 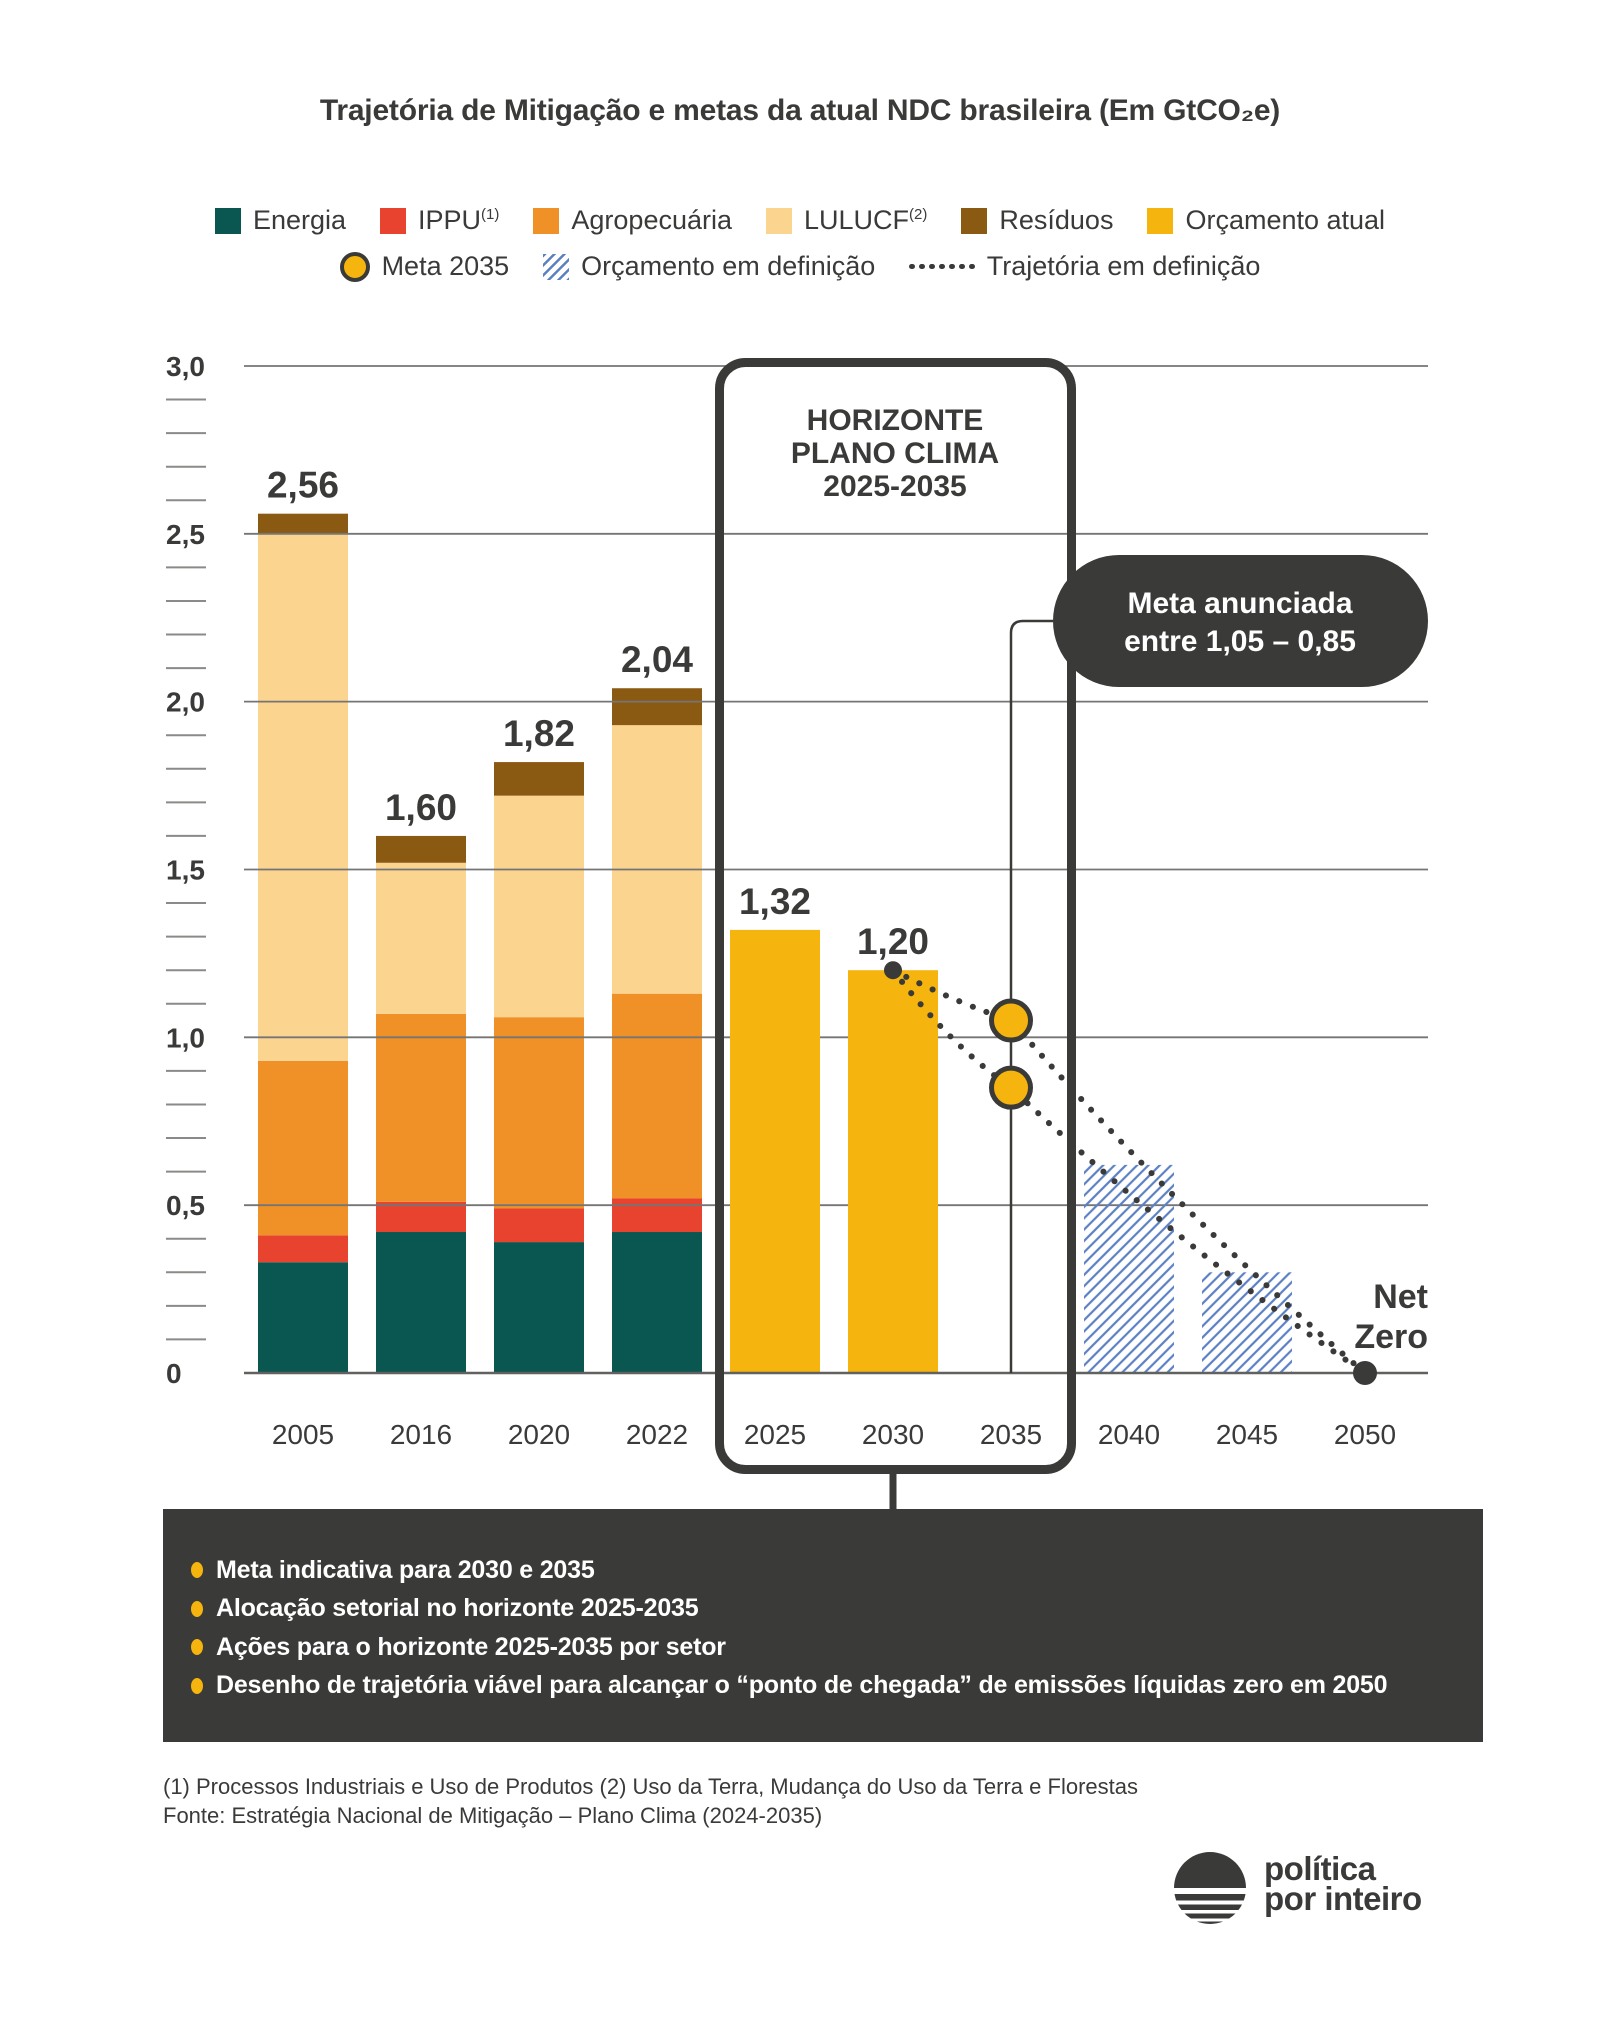 I want to click on trajectory-start-dot, so click(x=893, y=970).